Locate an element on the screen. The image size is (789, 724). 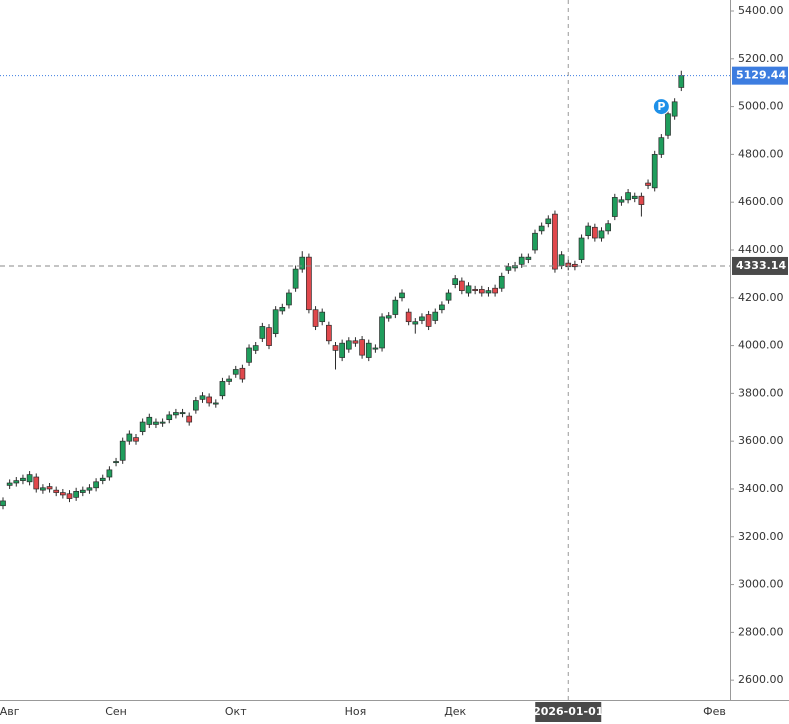
crosshair-time-box is located at coordinates (568, 712).